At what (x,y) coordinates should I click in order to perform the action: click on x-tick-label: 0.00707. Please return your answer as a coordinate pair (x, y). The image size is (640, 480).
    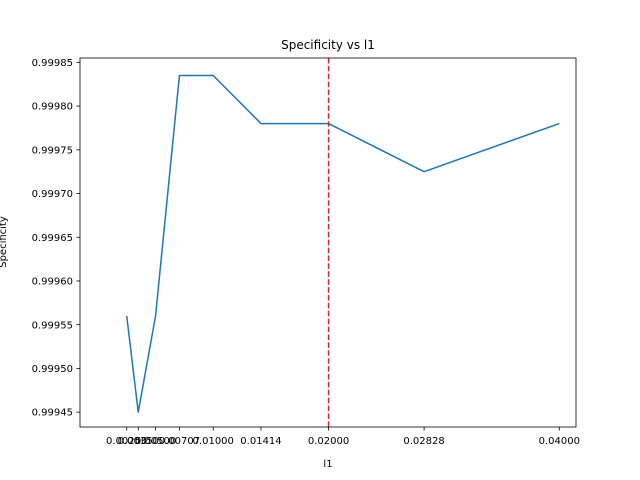
    Looking at the image, I should click on (179, 441).